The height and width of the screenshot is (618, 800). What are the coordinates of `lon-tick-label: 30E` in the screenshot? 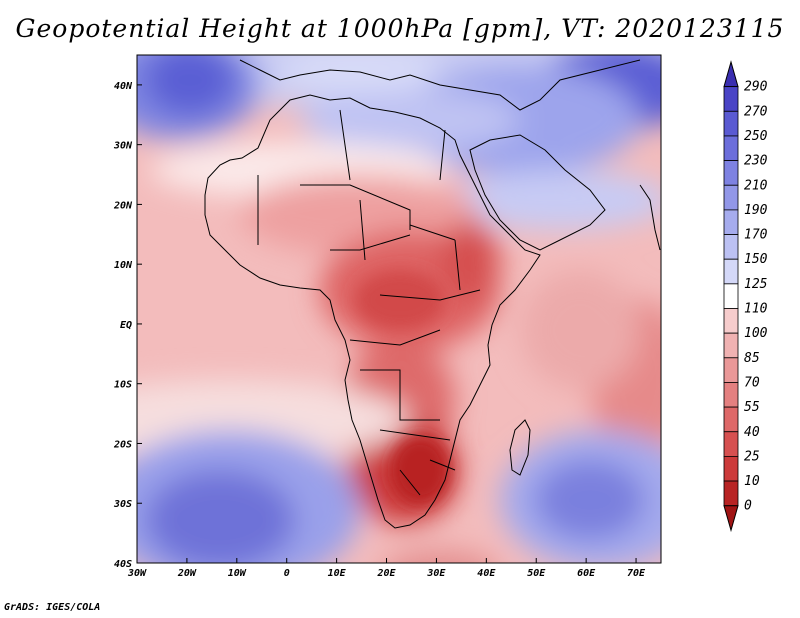 It's located at (436, 573).